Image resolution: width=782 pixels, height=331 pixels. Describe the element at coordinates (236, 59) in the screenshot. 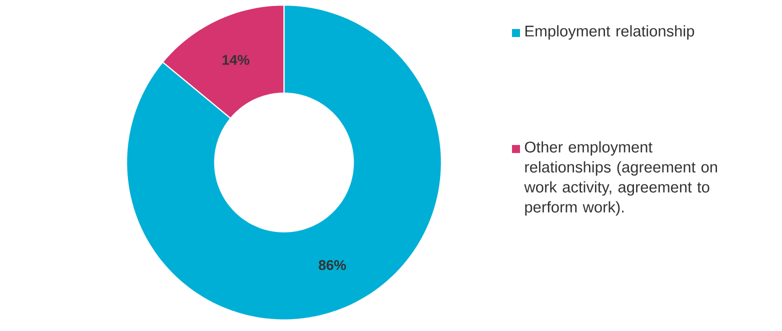

I see `data-label: 14%` at that location.